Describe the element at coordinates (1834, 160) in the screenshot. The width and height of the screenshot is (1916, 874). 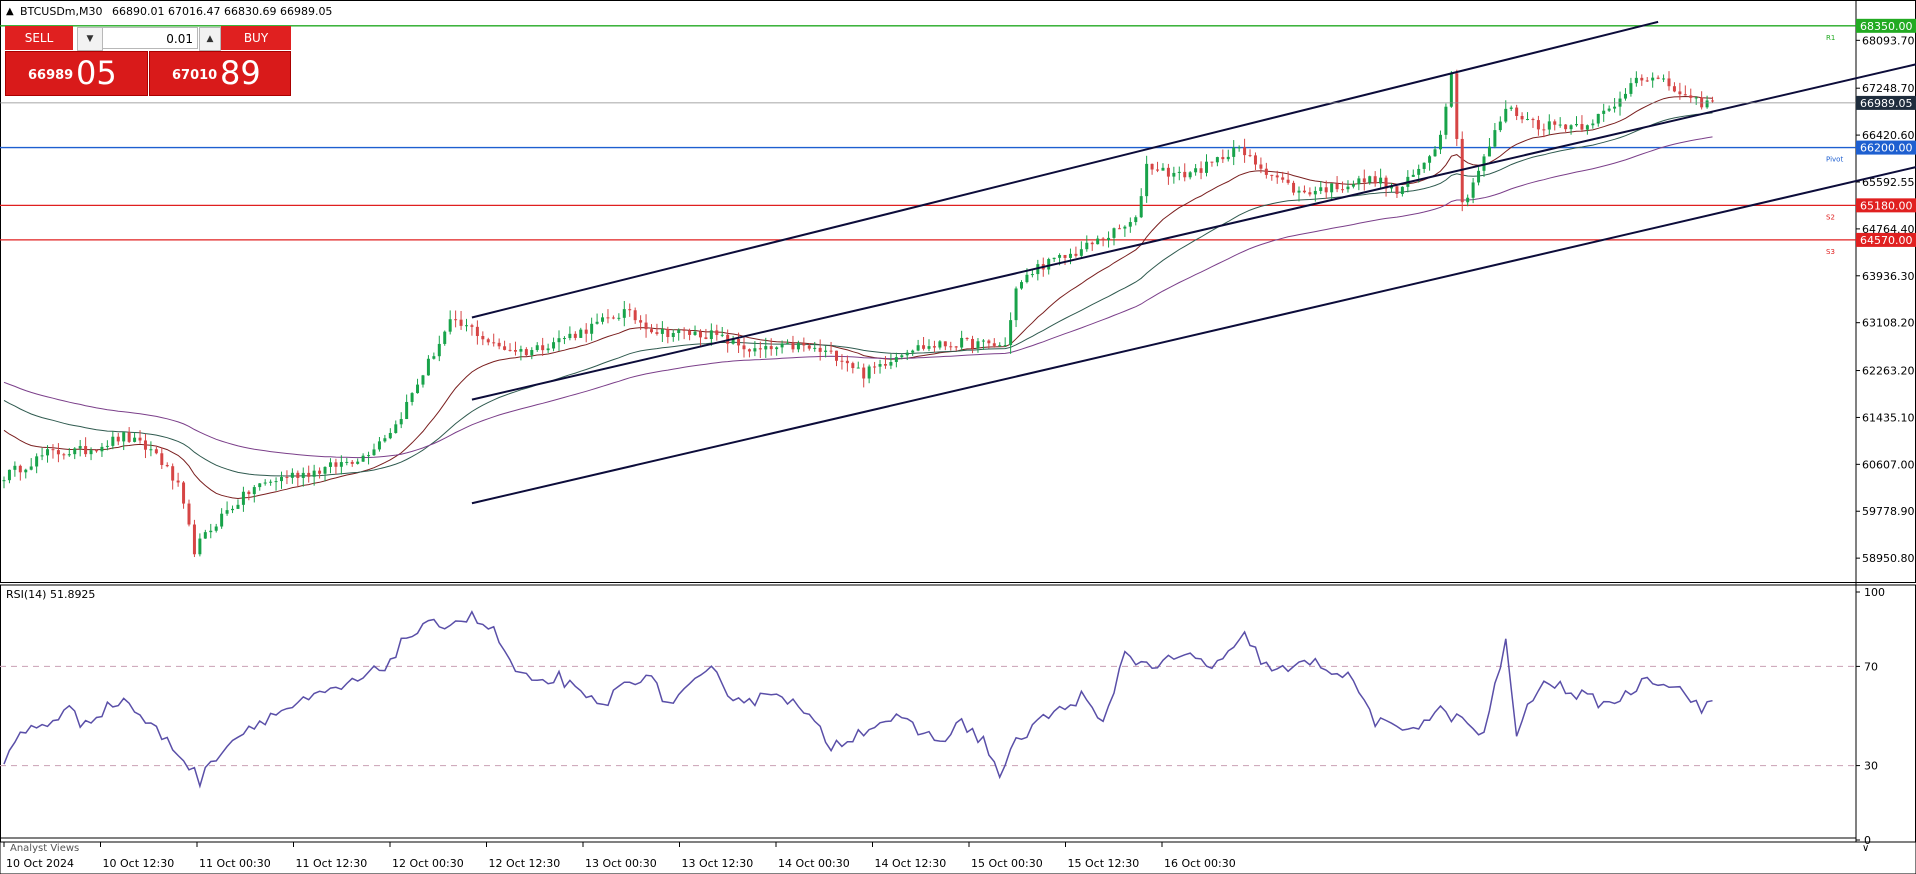
I see `level-side-label: Pivot` at that location.